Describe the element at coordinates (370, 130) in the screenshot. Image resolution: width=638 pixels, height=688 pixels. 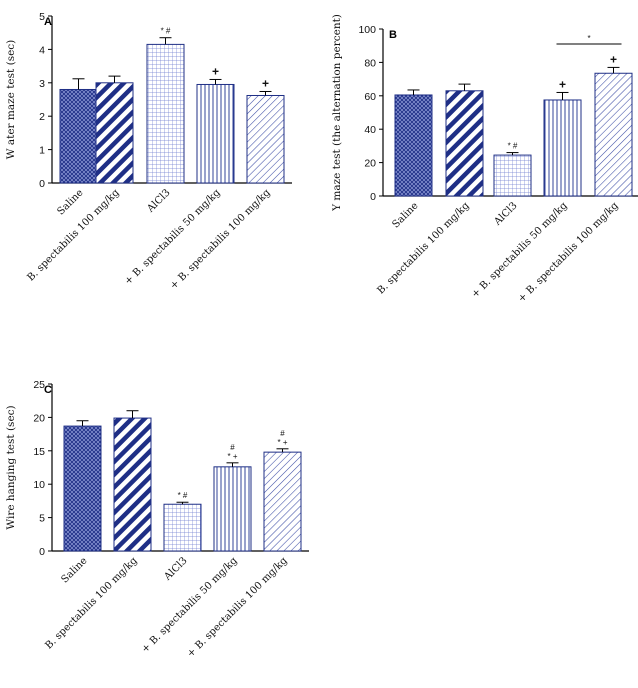
I see `y-tick-label: 40` at that location.